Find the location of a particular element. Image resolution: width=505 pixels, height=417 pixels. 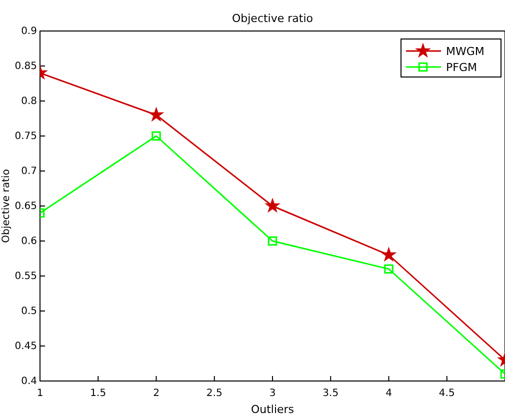

x-tick-label: 1.5 is located at coordinates (98, 394).